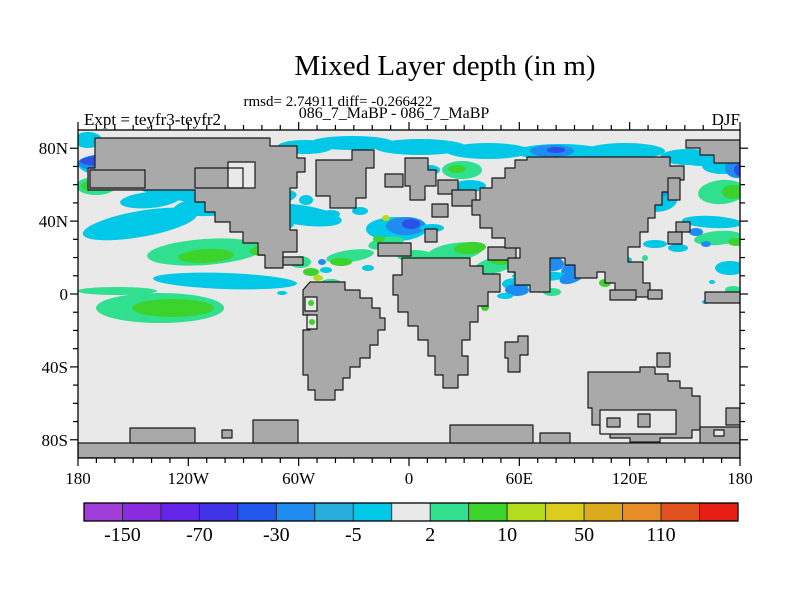 The height and width of the screenshot is (600, 800). I want to click on season-label: DJF, so click(725, 119).